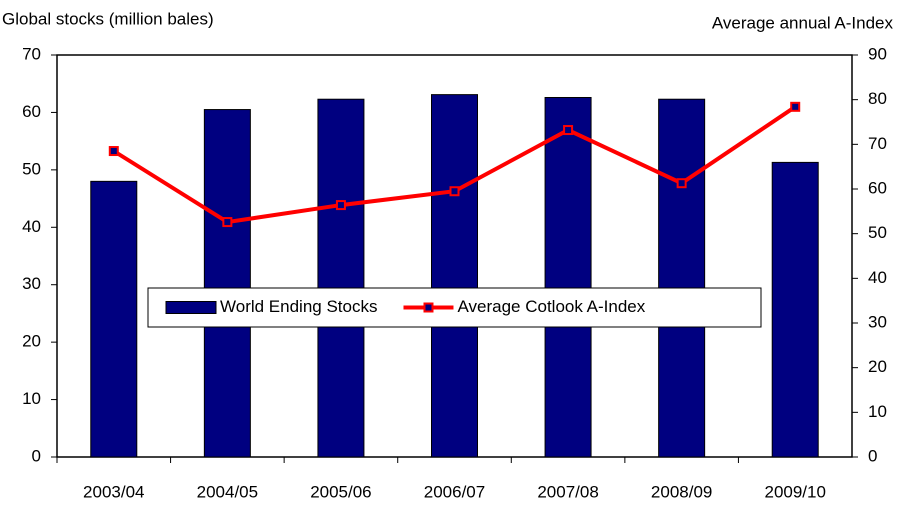  Describe the element at coordinates (31, 168) in the screenshot. I see `y-tick-label: 50` at that location.